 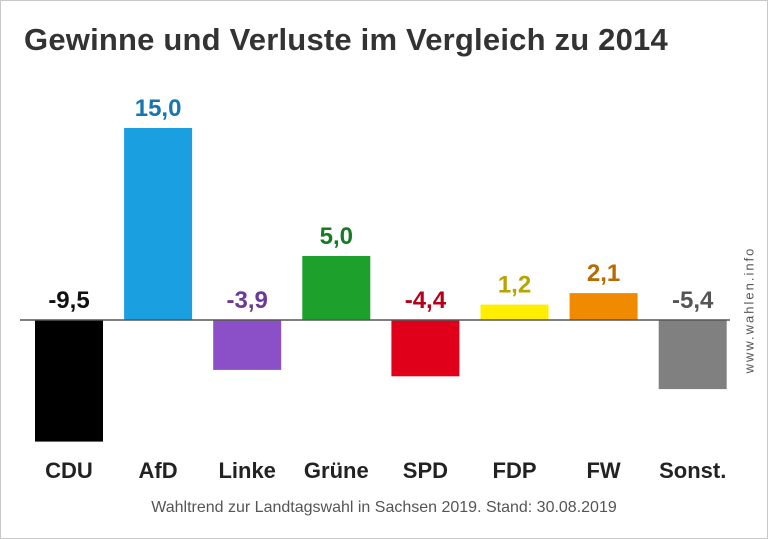 I want to click on value-label-spd: -4,4, so click(x=426, y=300).